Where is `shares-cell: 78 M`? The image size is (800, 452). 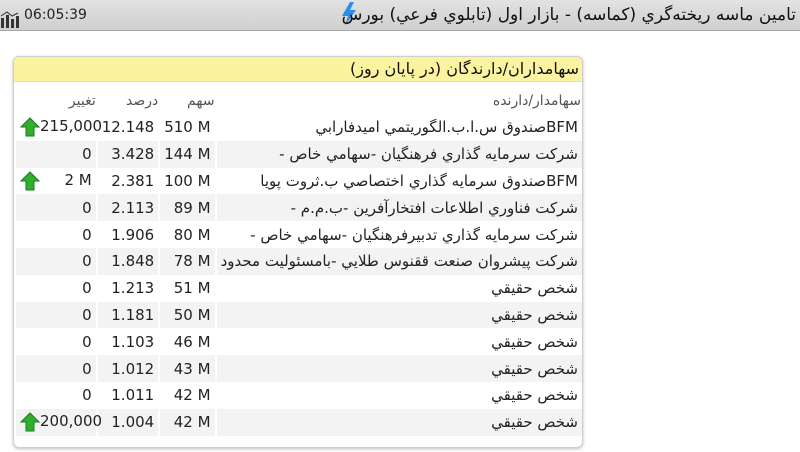
shares-cell: 78 M is located at coordinates (187, 261).